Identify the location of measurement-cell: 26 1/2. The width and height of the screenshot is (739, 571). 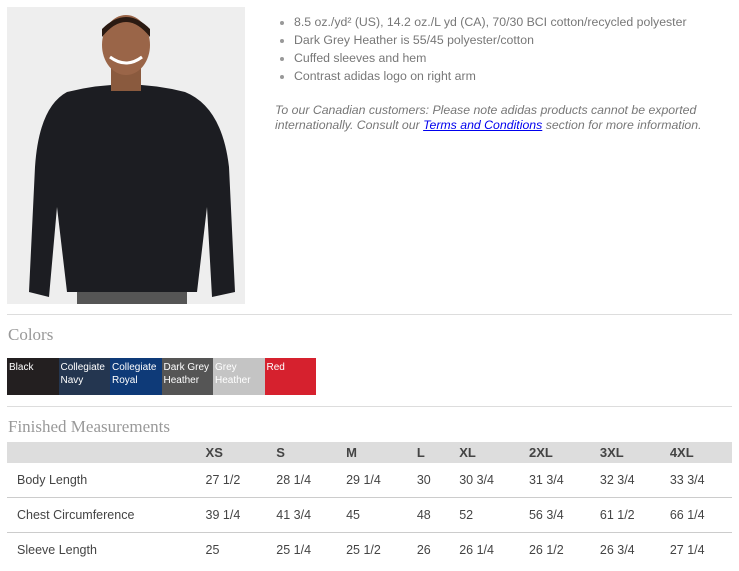
(546, 550).